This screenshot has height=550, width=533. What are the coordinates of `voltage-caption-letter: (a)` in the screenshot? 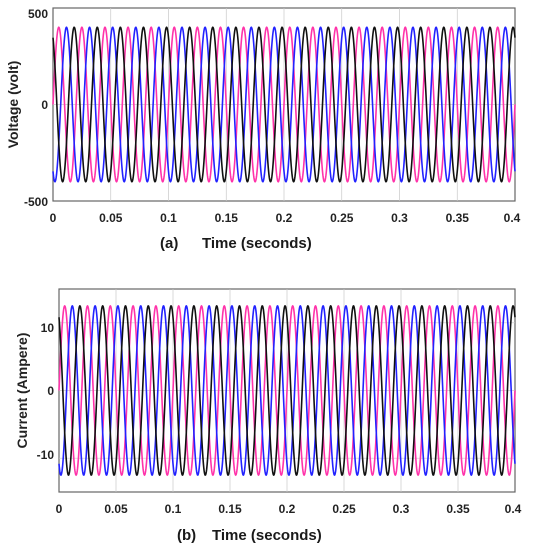 It's located at (169, 243).